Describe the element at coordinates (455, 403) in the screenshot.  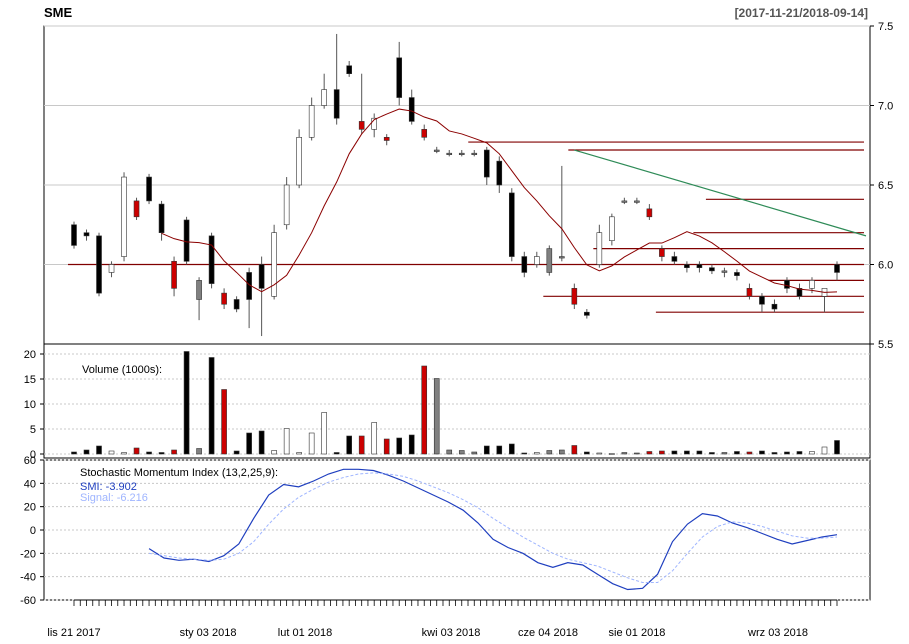
I see `volume-bars` at that location.